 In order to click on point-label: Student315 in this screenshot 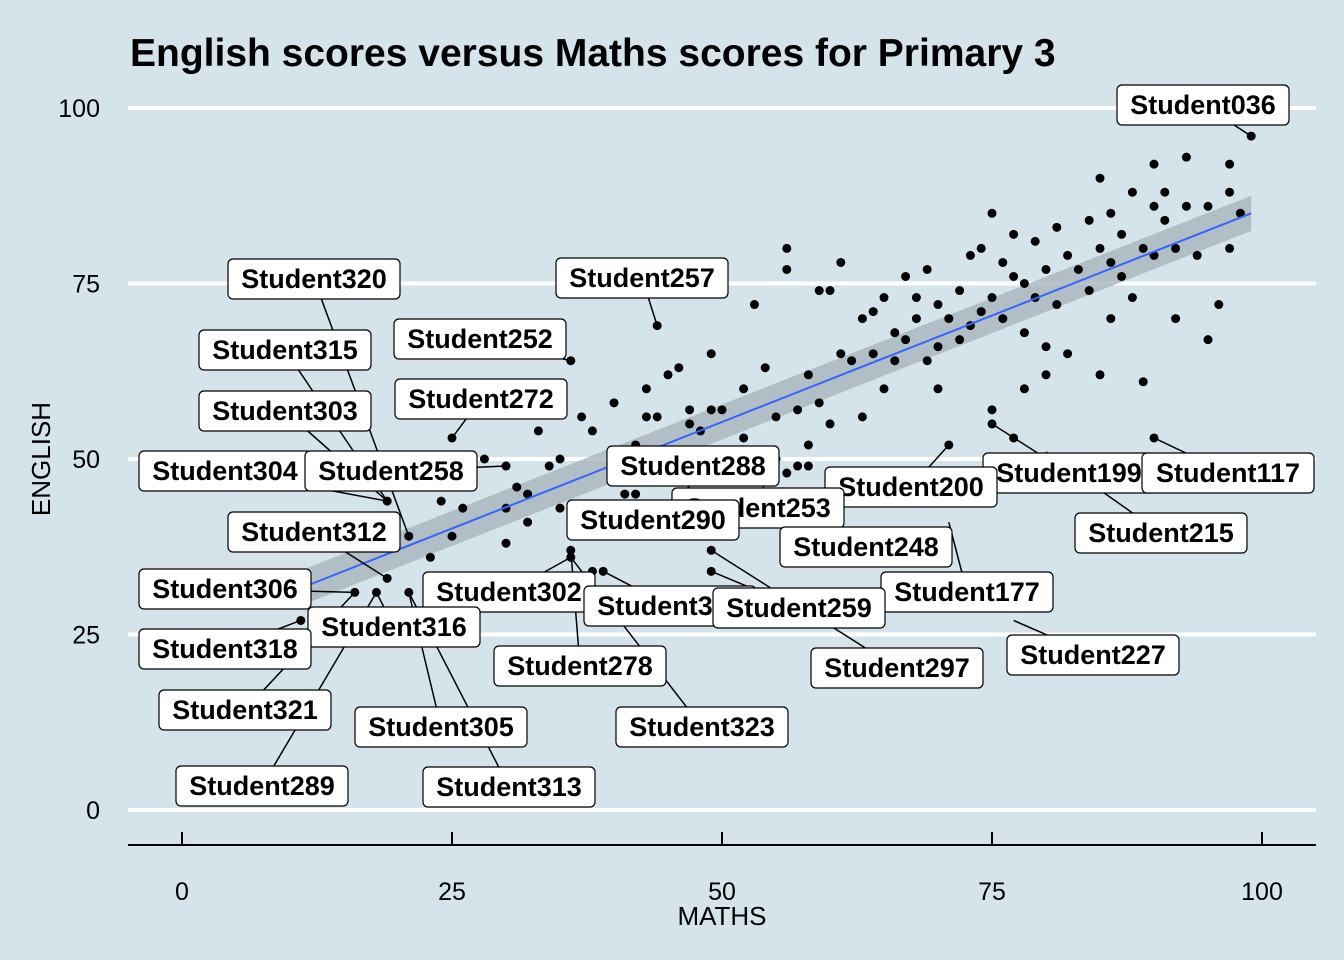, I will do `click(285, 350)`.